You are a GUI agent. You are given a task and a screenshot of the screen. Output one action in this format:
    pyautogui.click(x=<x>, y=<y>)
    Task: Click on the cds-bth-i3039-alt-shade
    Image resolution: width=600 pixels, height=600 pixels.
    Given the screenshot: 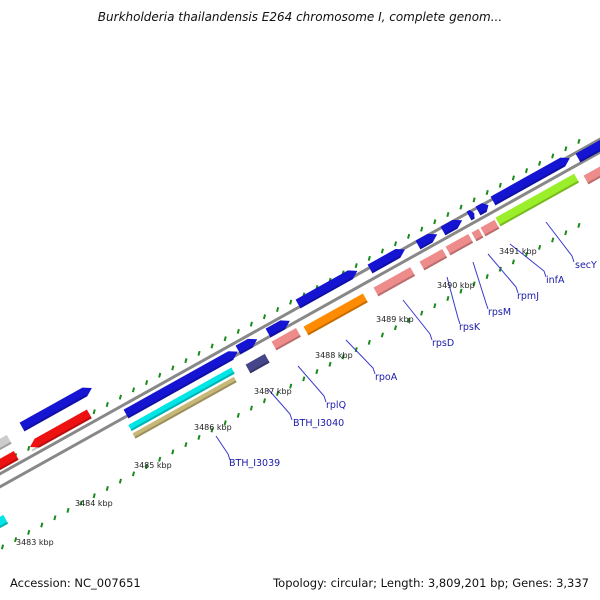 What is the action you would take?
    pyautogui.click(x=185, y=409)
    